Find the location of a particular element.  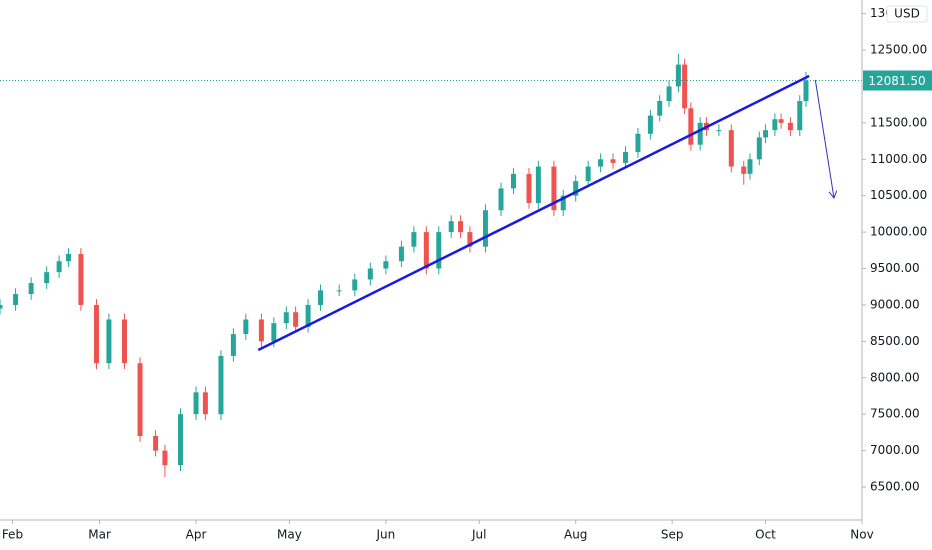

x-tick-label: Jun is located at coordinates (386, 535).